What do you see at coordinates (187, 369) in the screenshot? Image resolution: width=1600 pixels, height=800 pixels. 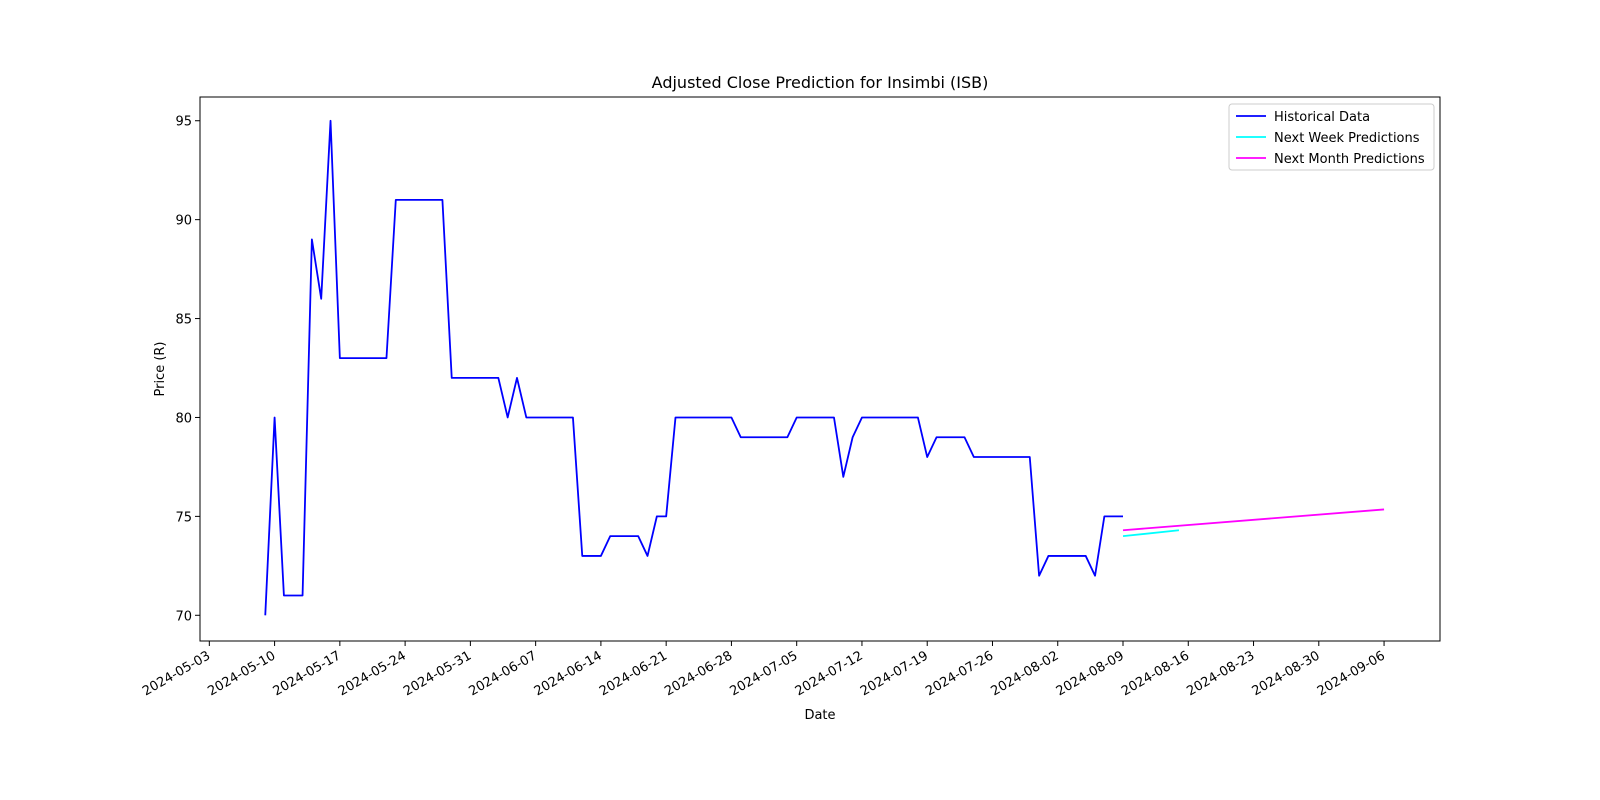 I see `y-axis: 70 75 80 85 90 95` at bounding box center [187, 369].